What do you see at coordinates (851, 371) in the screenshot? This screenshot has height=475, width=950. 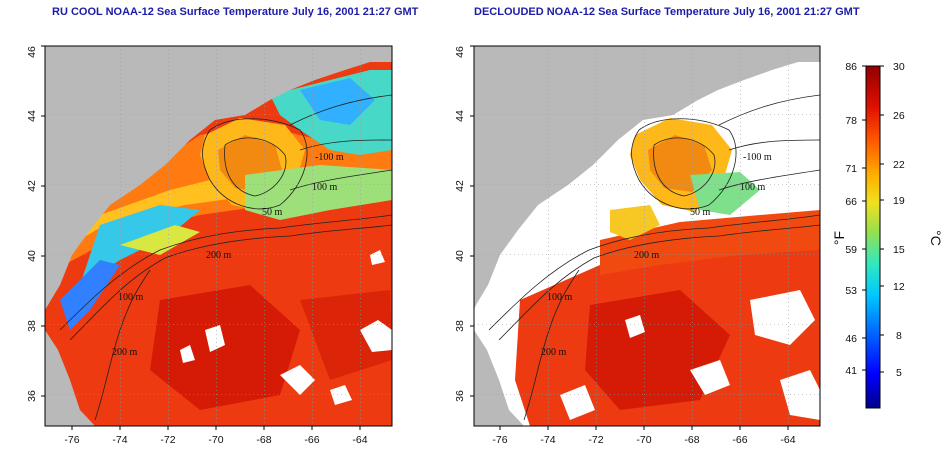 I see `fahrenheit-tick: 41` at bounding box center [851, 371].